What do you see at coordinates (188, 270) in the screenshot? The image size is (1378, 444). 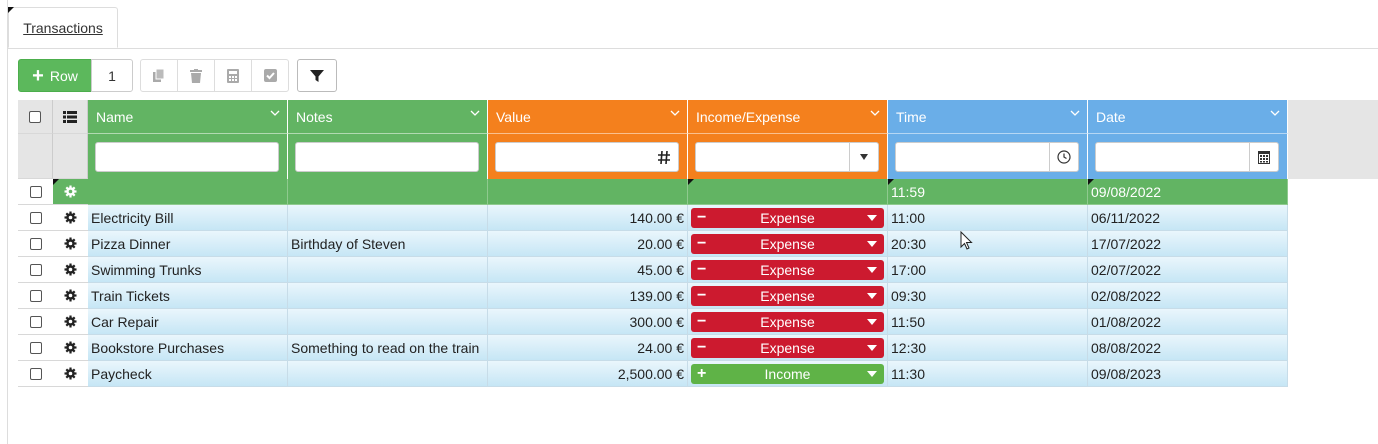 I see `cell-name: Swimming Trunks` at bounding box center [188, 270].